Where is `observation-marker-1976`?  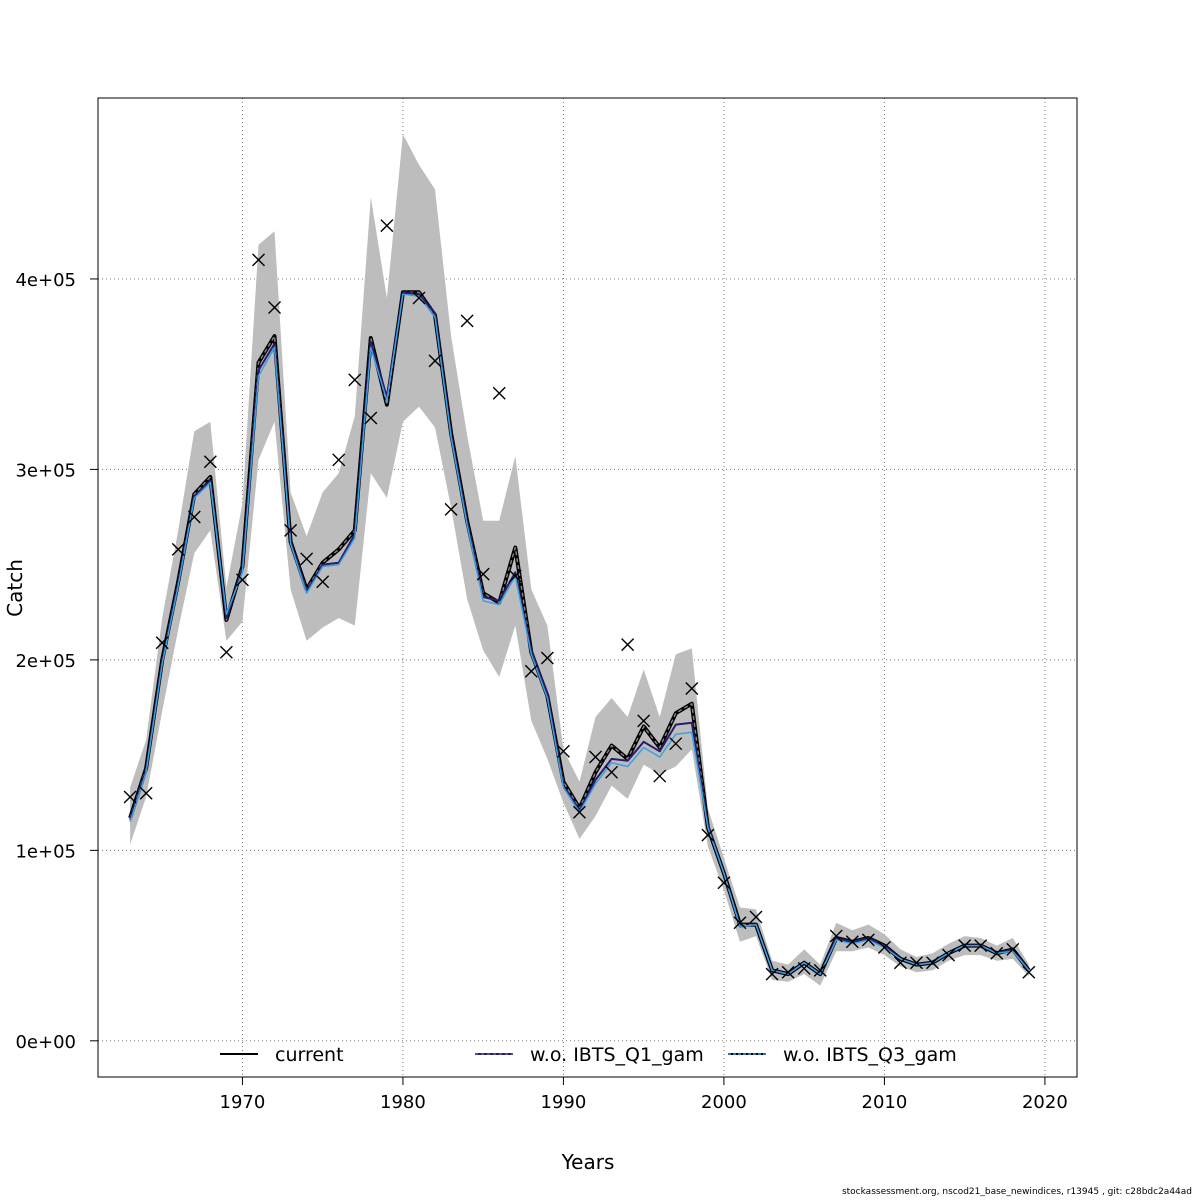 observation-marker-1976 is located at coordinates (339, 460).